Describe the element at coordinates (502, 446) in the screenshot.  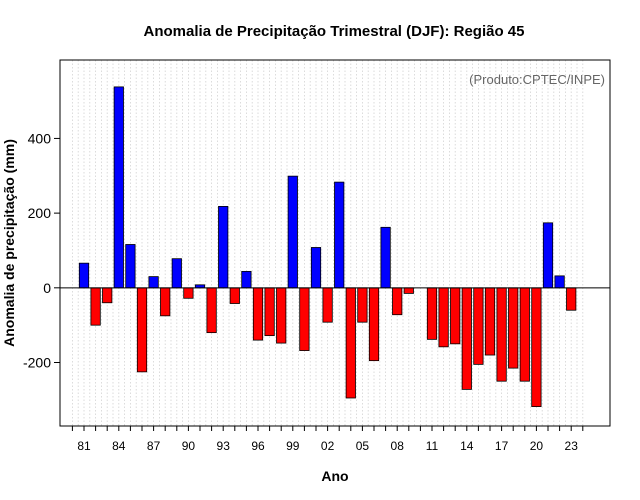
I see `x-tick-label: 17` at that location.